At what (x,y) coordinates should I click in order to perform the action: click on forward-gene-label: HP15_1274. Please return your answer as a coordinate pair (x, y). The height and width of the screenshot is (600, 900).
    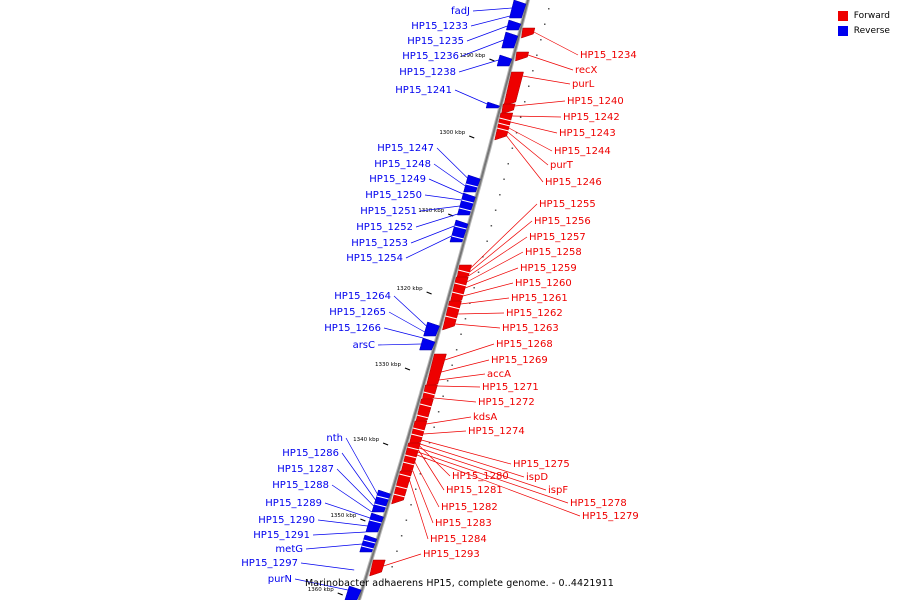
    Looking at the image, I should click on (496, 431).